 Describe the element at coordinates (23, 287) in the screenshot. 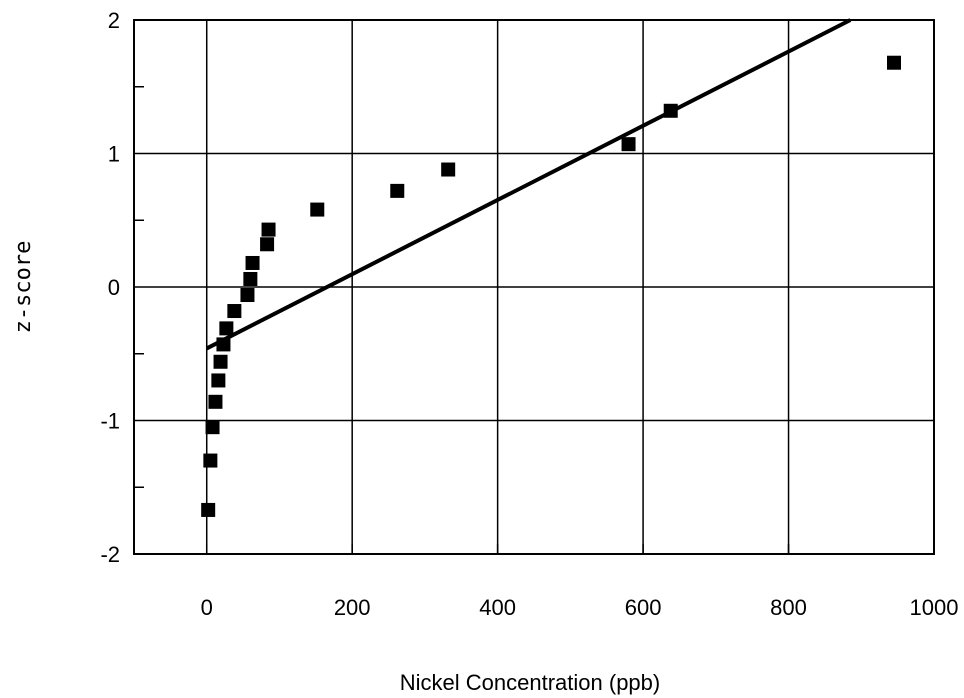

I see `y-axis-title: z-score` at that location.